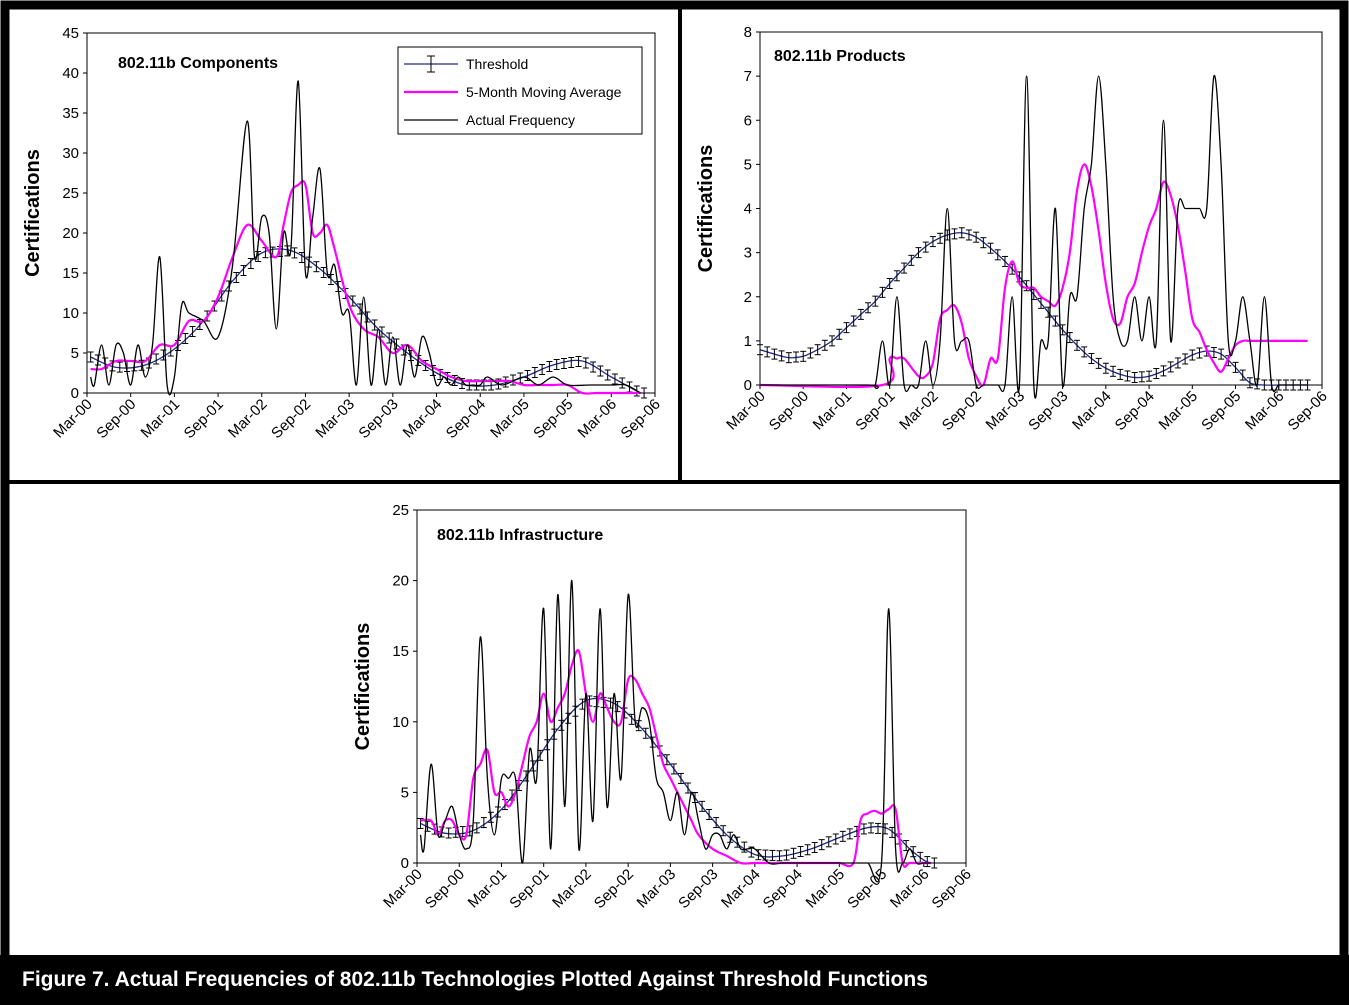  I want to click on legend-label-moving-average: 5-Month Moving Average, so click(544, 92).